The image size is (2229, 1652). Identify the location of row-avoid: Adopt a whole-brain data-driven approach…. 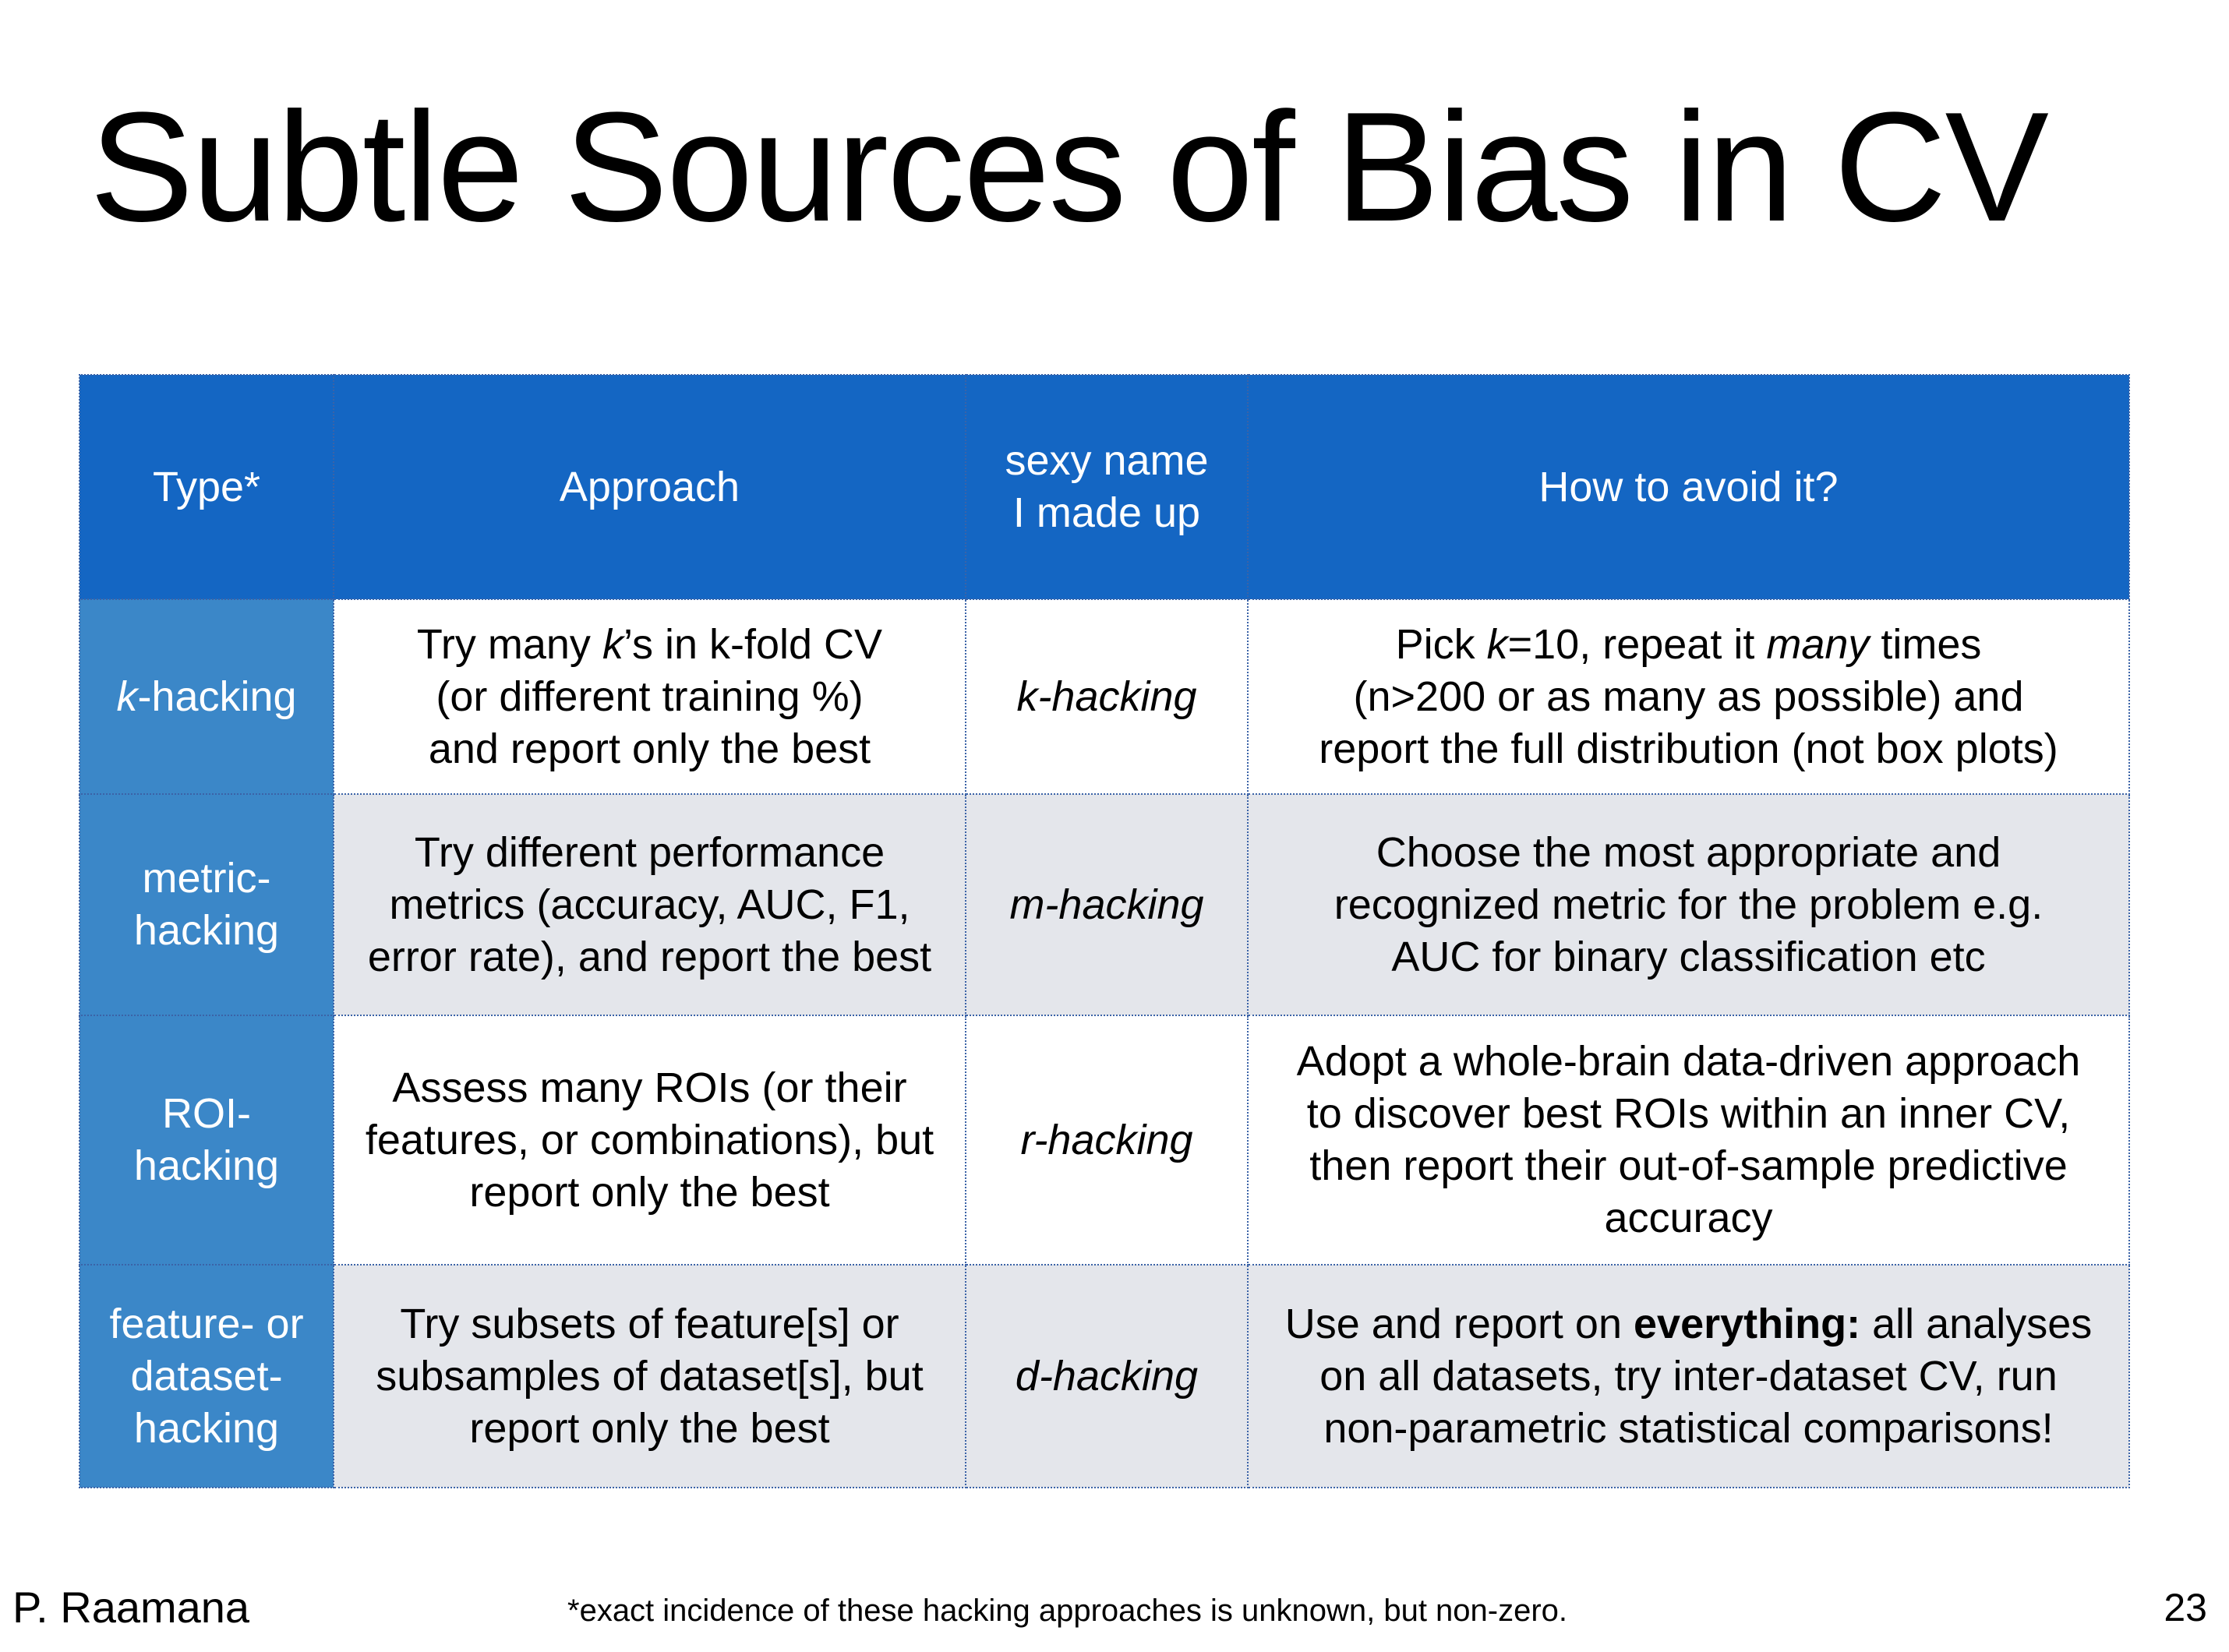
(1688, 1140).